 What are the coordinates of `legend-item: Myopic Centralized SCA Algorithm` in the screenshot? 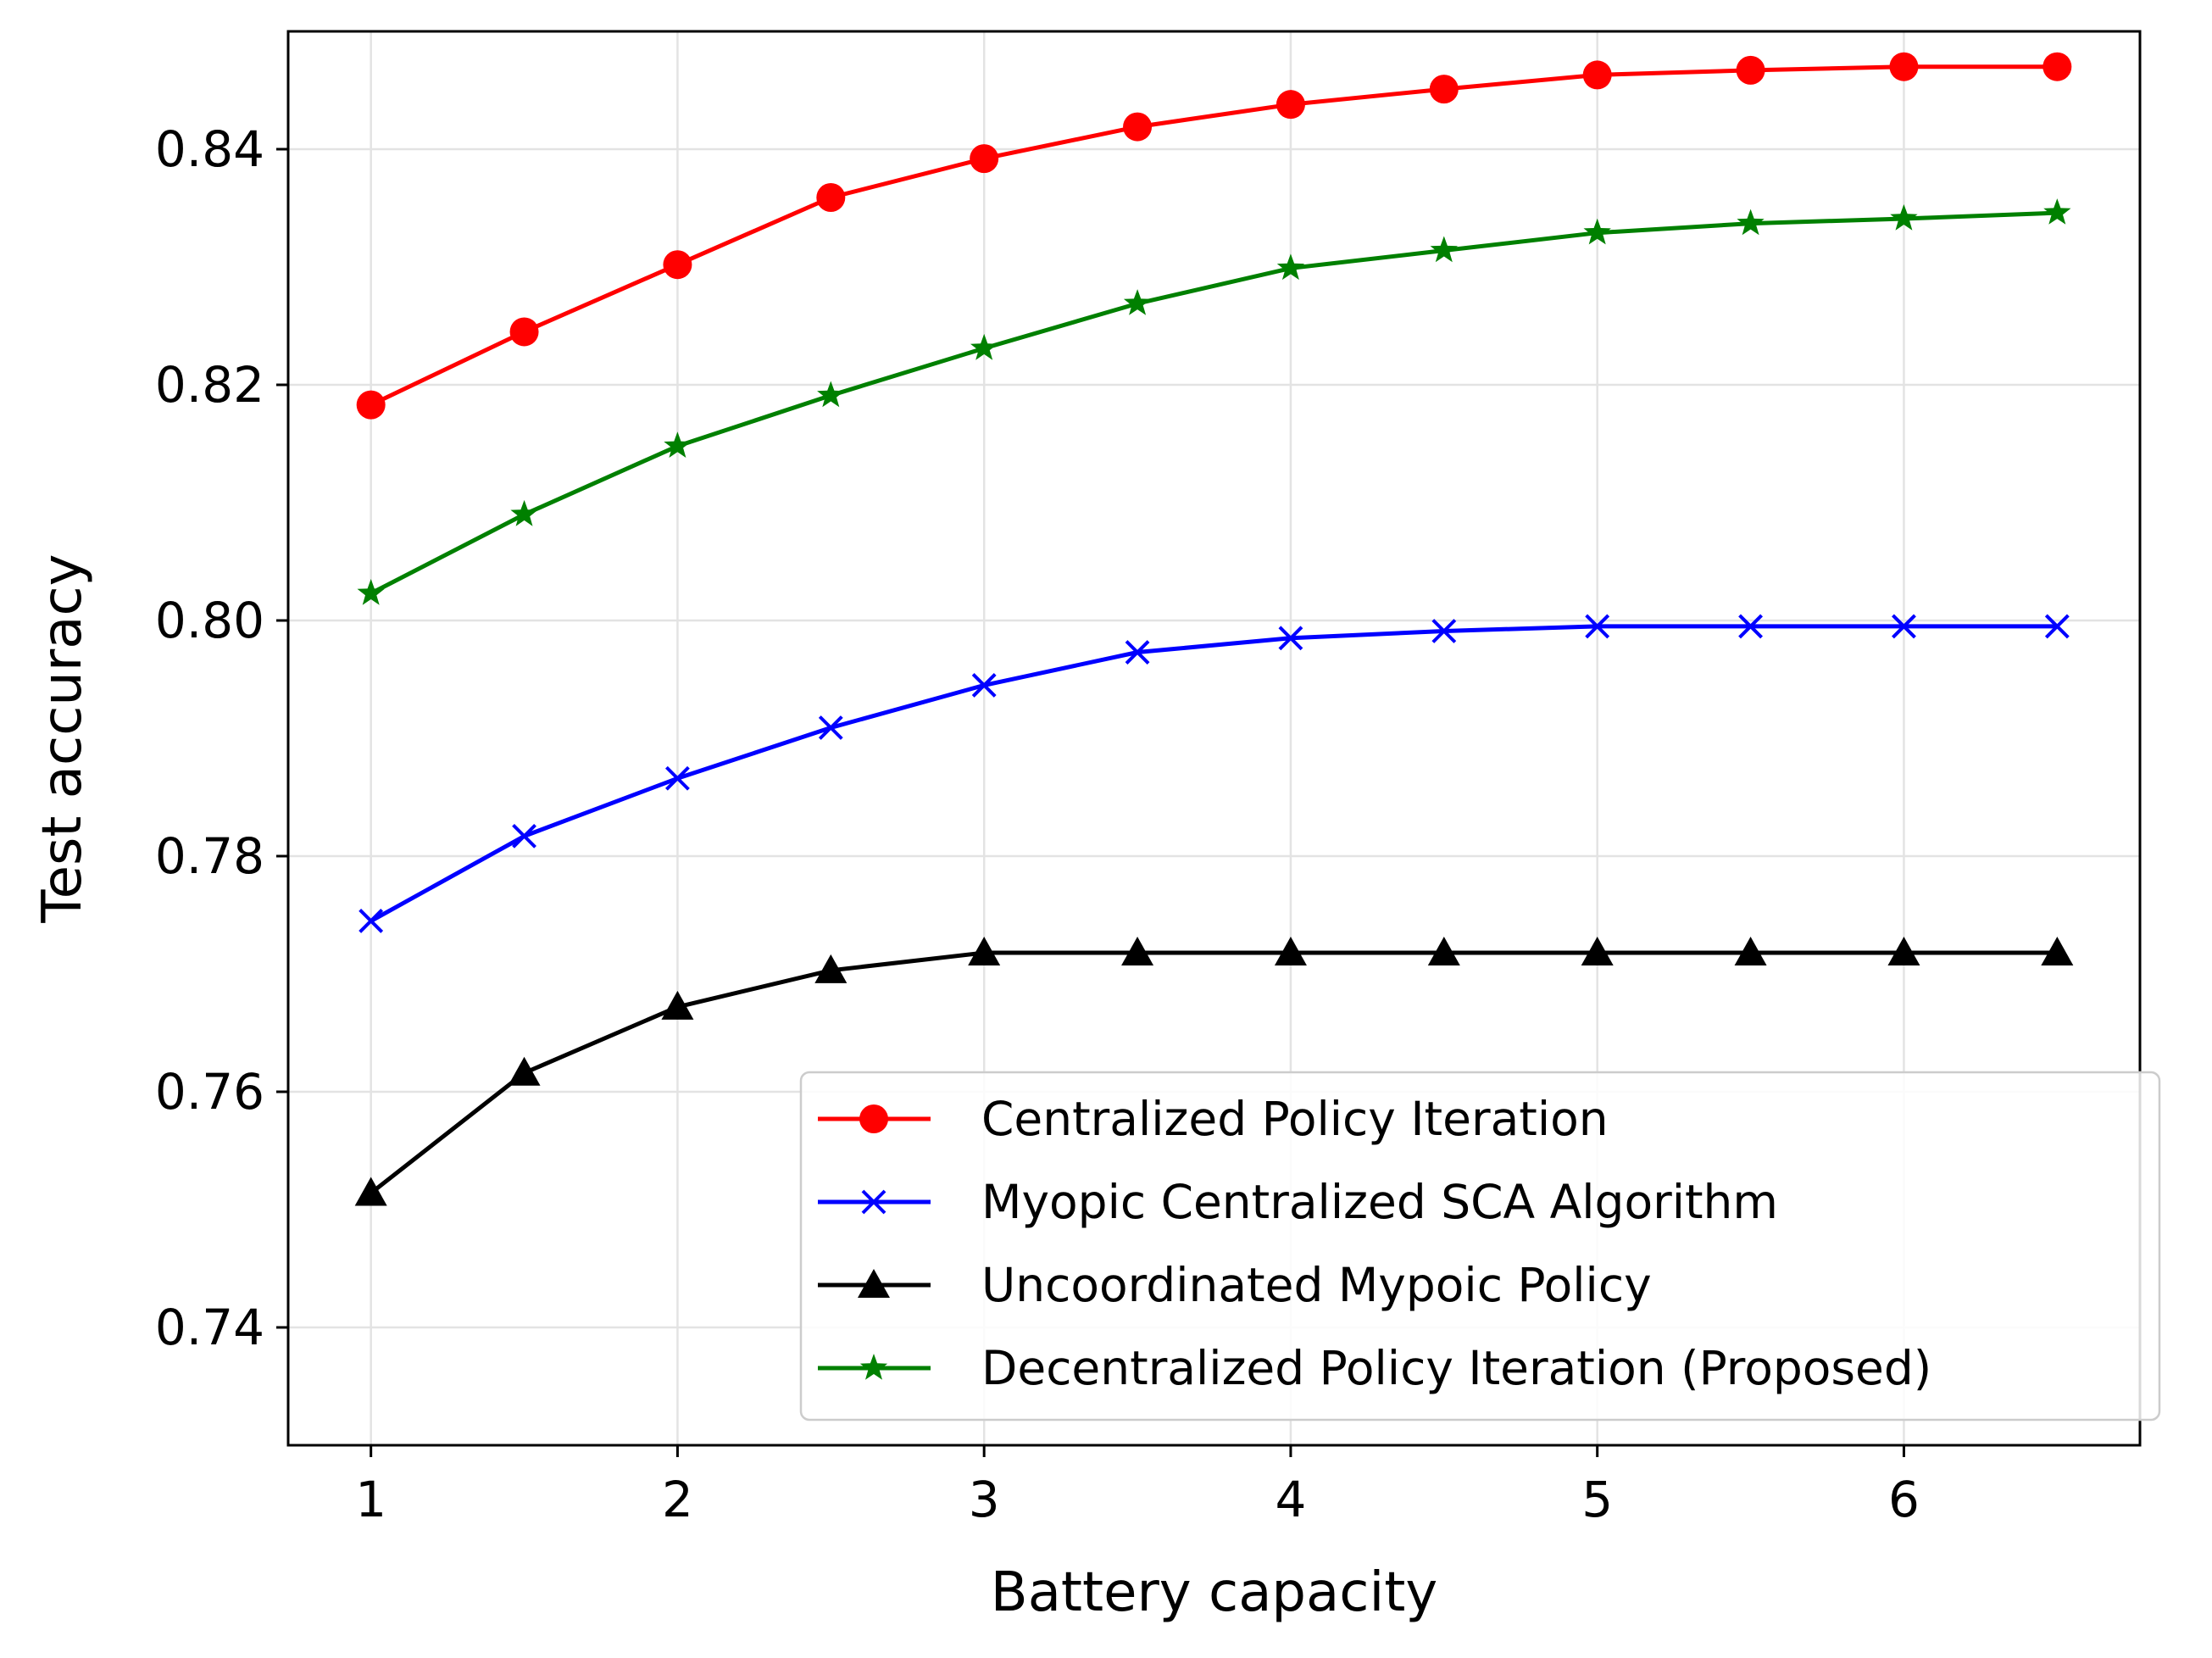 It's located at (1298, 1202).